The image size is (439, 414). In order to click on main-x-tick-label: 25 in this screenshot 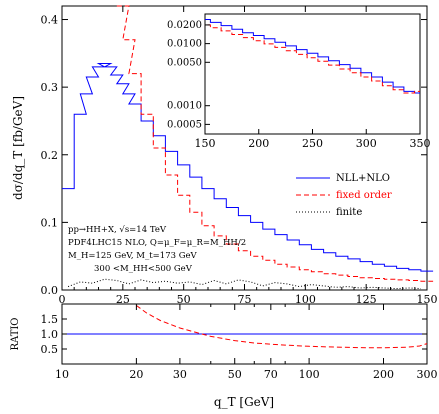, I will do `click(123, 299)`.